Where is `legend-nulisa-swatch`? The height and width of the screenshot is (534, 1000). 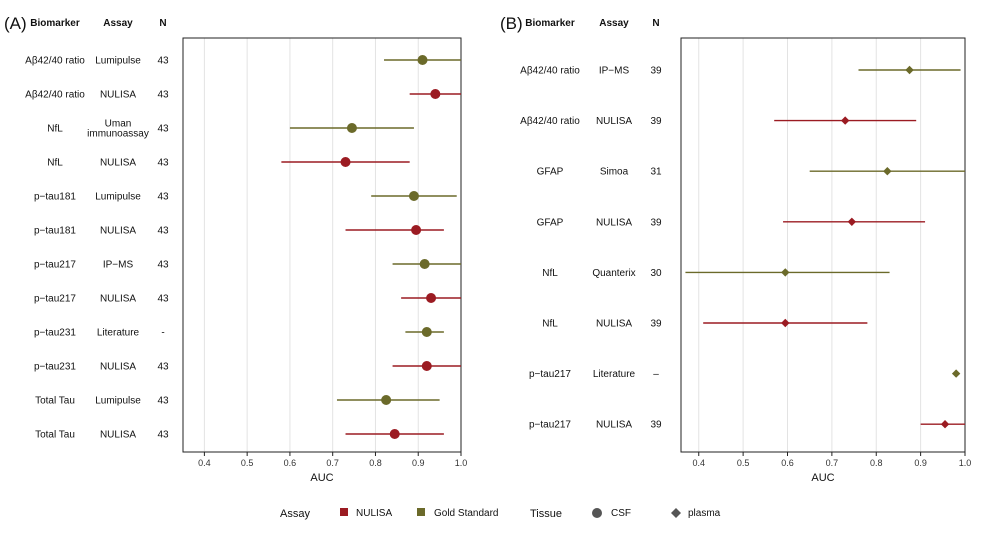
legend-nulisa-swatch is located at coordinates (344, 512).